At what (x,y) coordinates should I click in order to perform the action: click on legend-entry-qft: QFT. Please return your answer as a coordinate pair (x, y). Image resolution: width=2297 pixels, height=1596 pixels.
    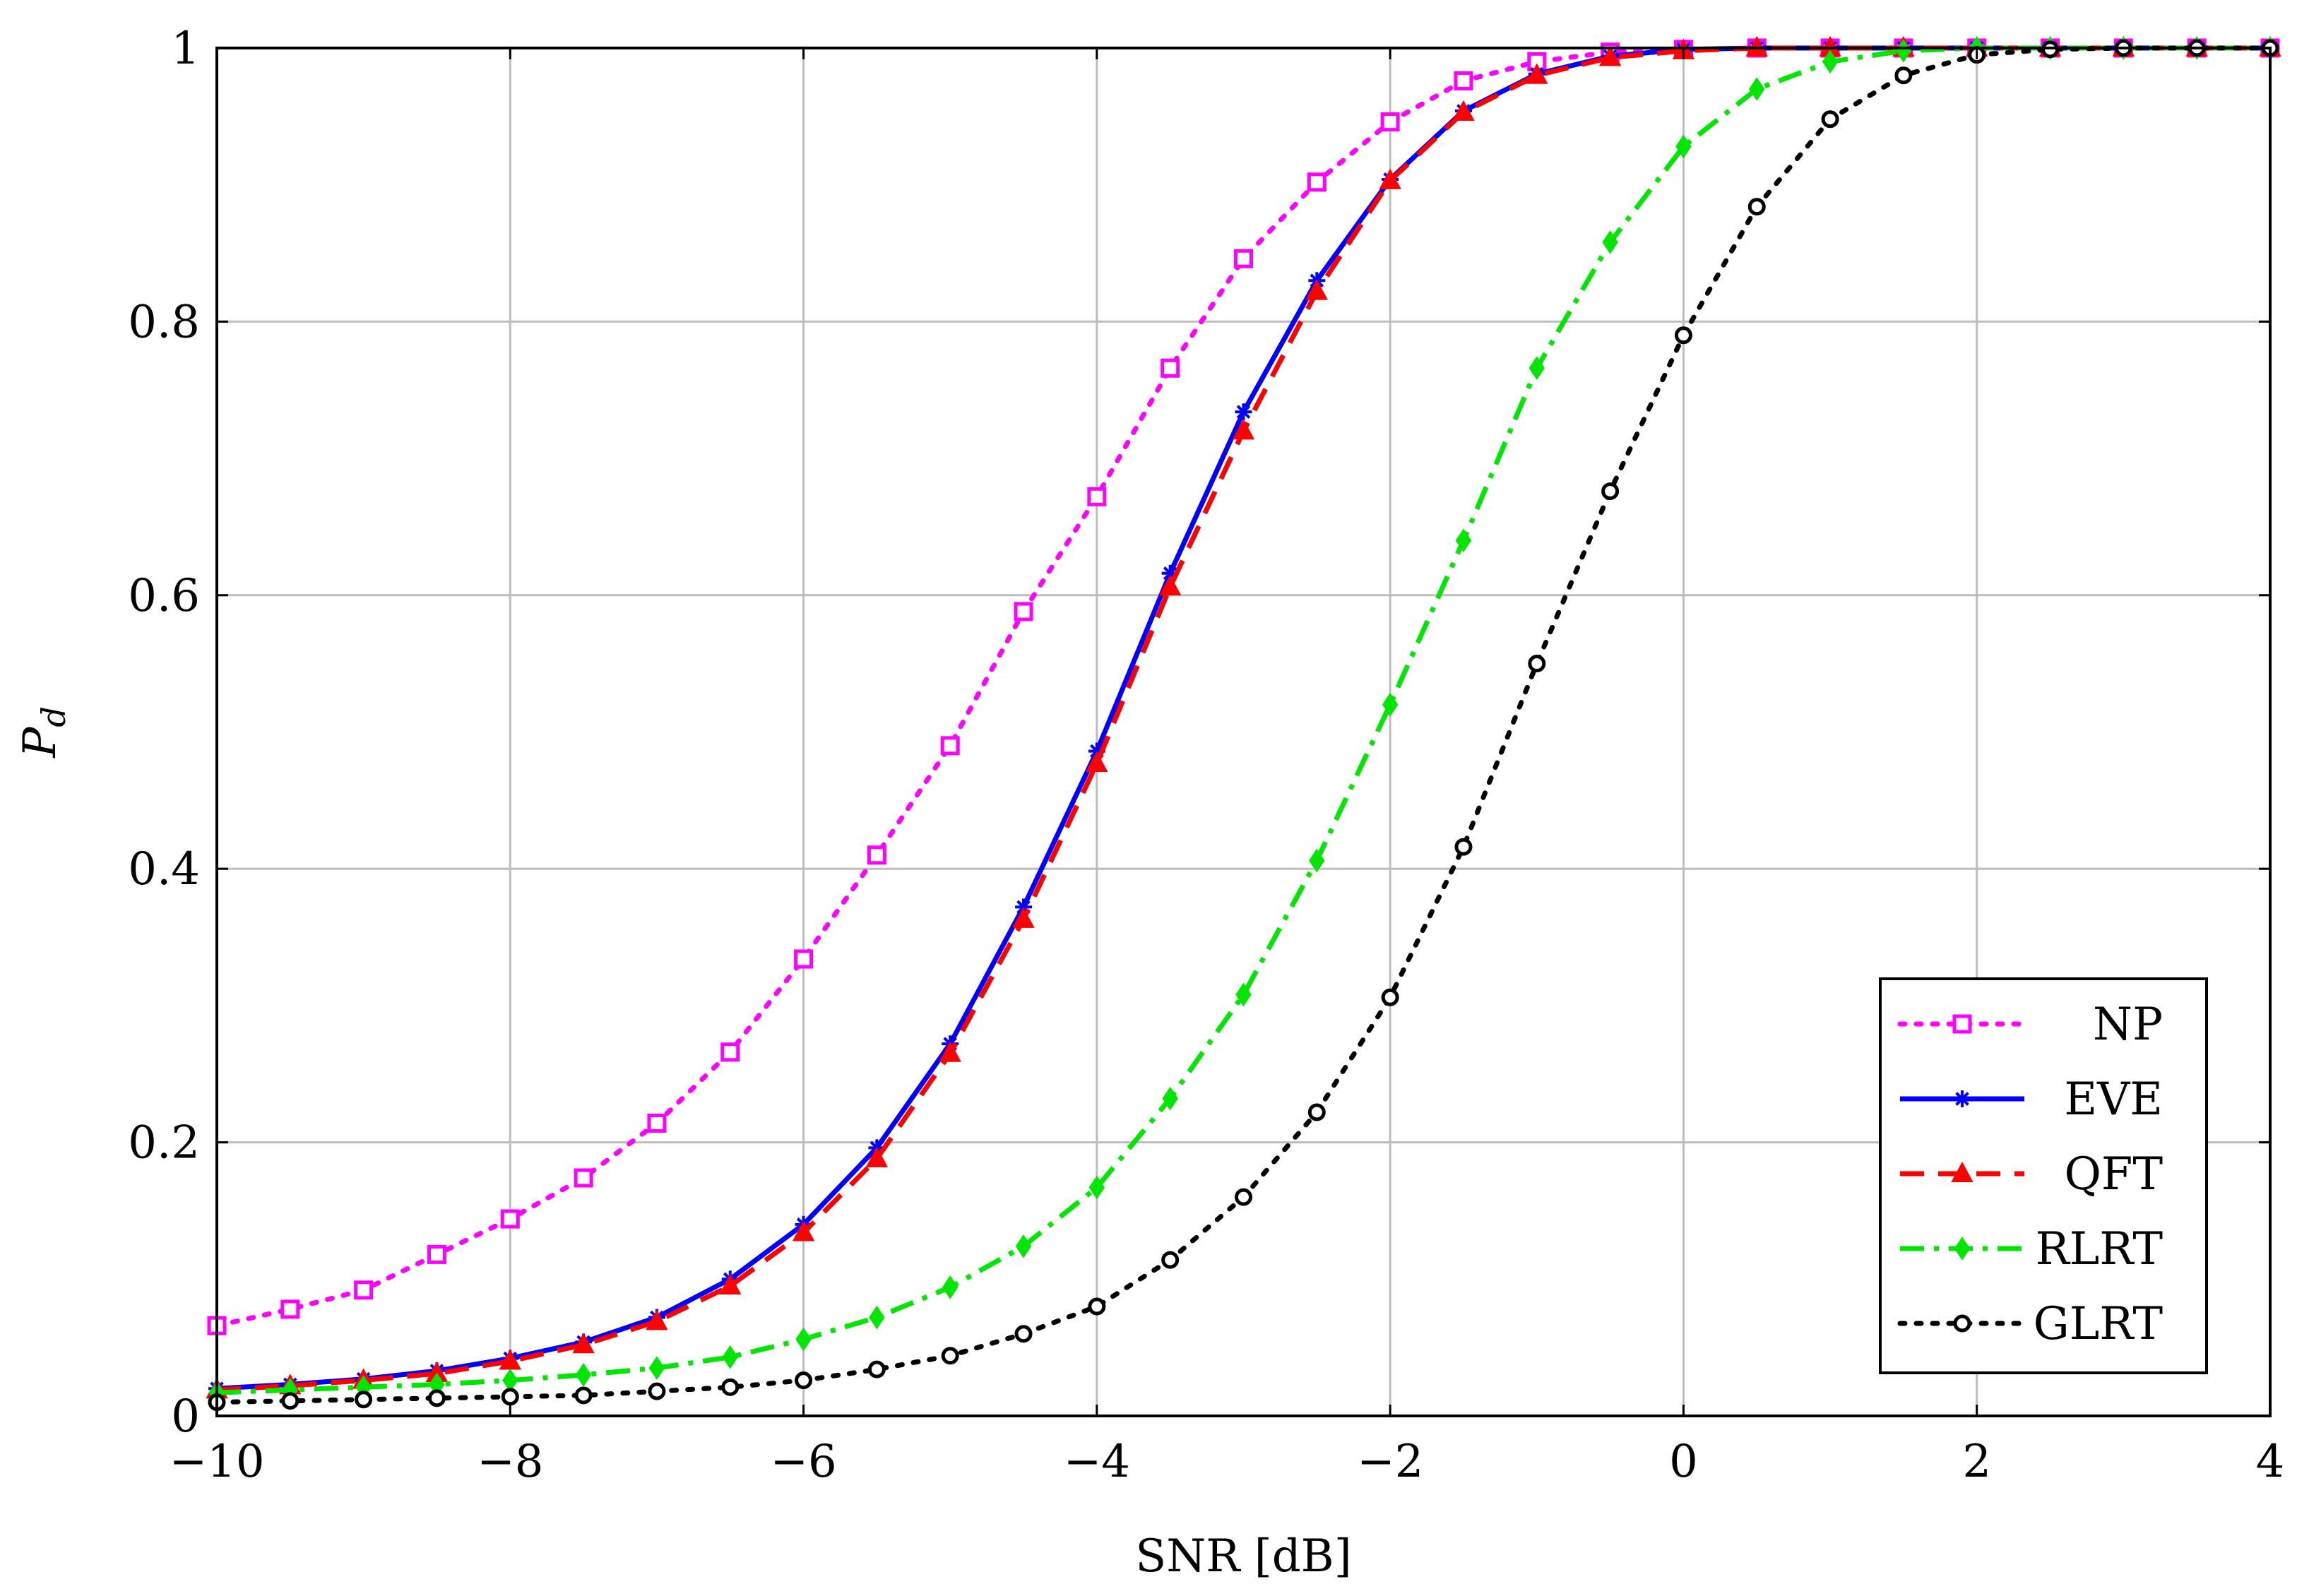
    Looking at the image, I should click on (2032, 1174).